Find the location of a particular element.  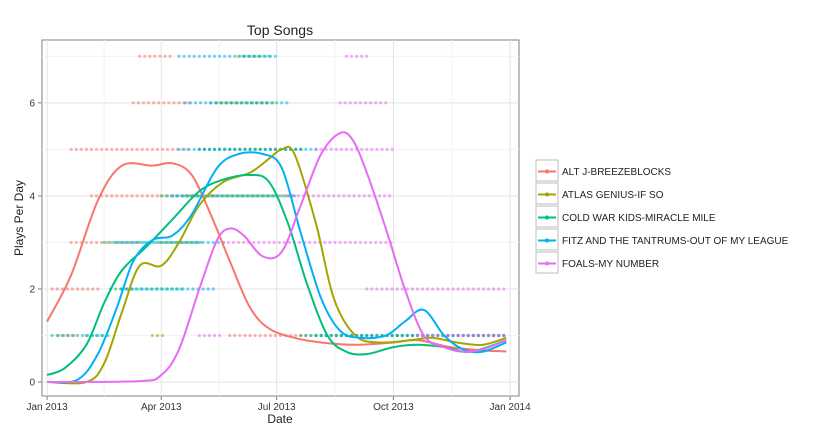

legend-label: FOALS-MY NUMBER is located at coordinates (610, 264).